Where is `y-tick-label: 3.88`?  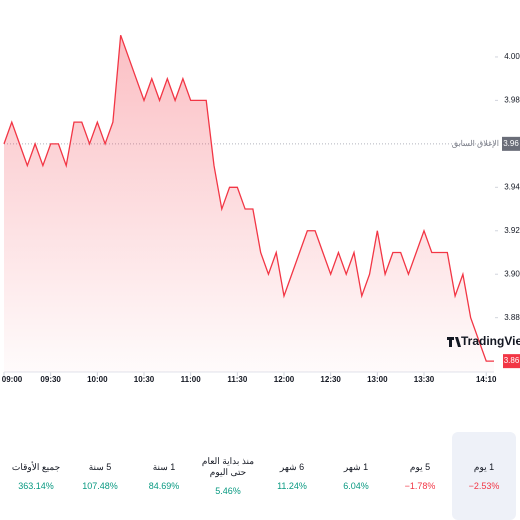 y-tick-label: 3.88 is located at coordinates (512, 317).